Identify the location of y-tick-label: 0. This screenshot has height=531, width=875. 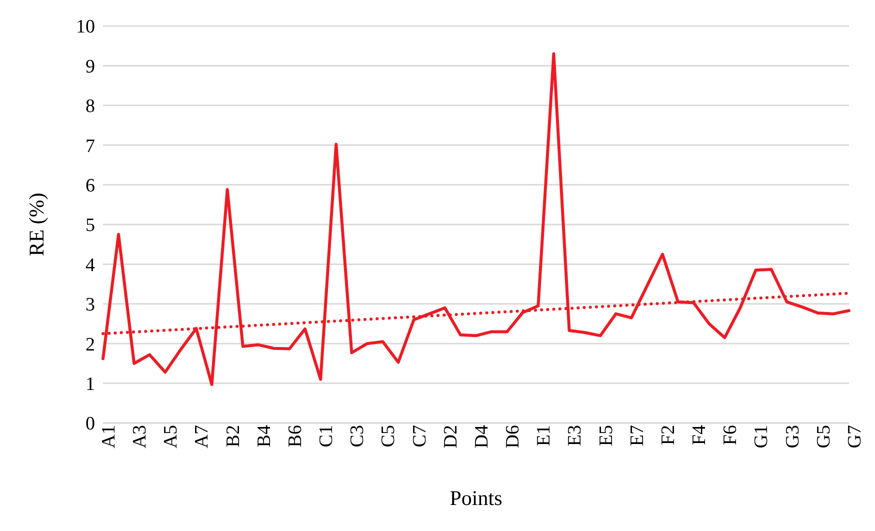
(90, 424).